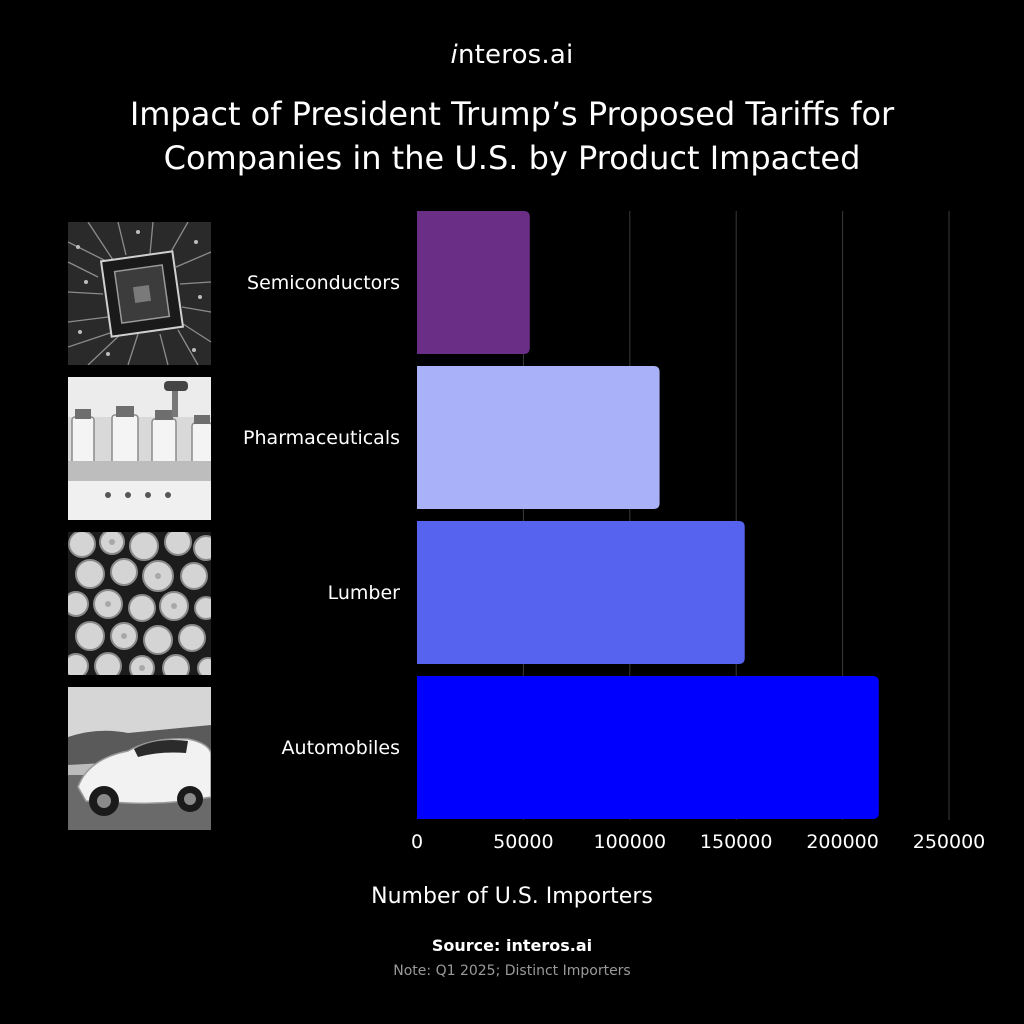  I want to click on bar-lumber, so click(581, 592).